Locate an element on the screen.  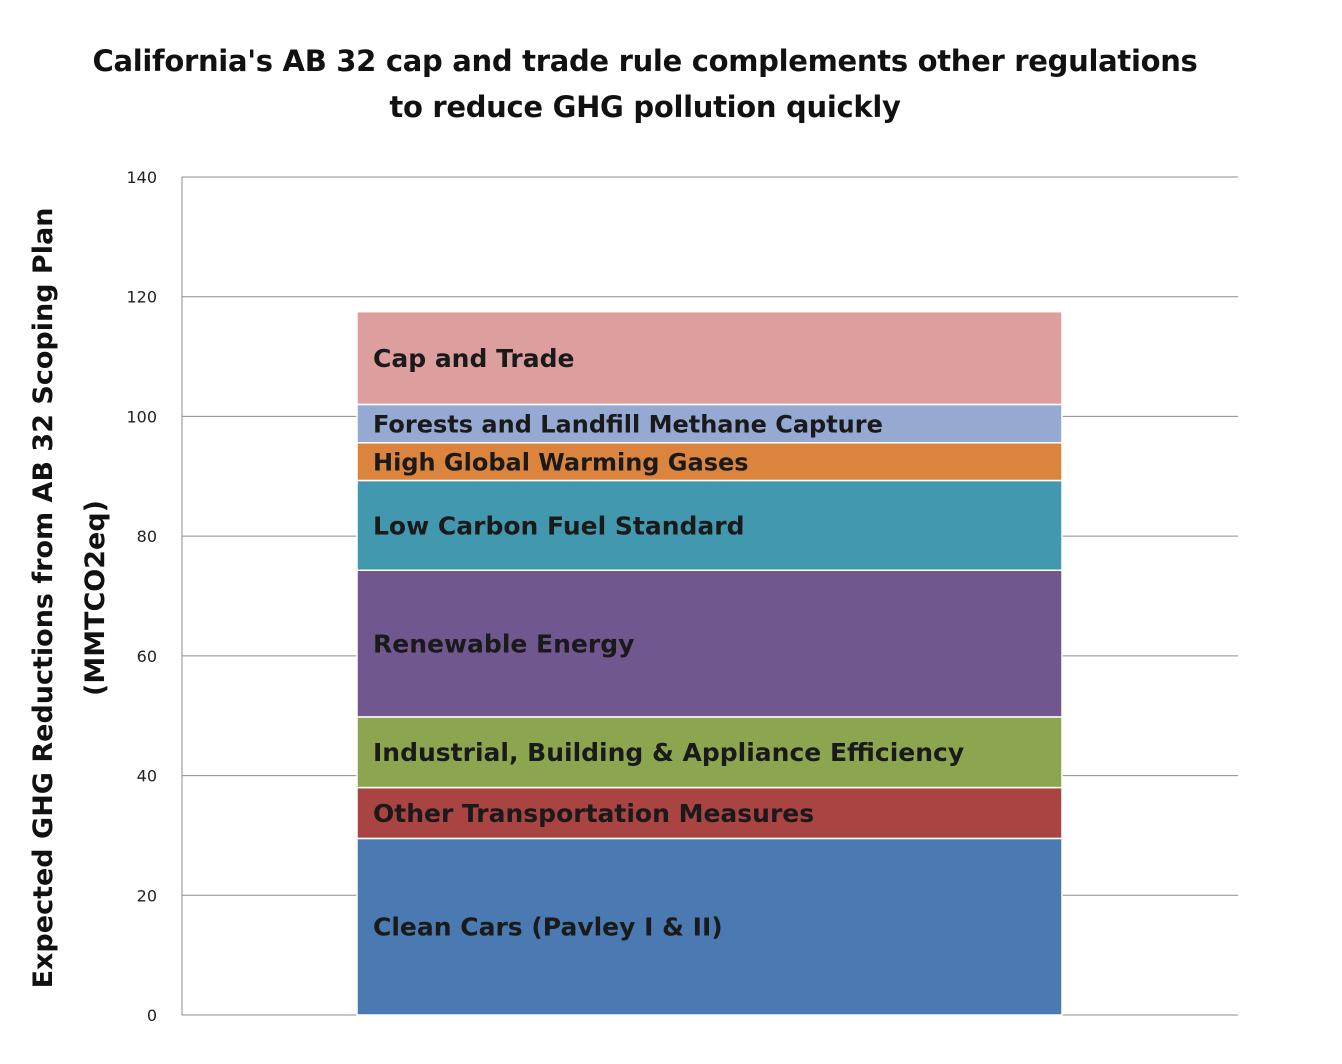
y-axis-title-line-2: (MMTCO2eq) is located at coordinates (95, 598).